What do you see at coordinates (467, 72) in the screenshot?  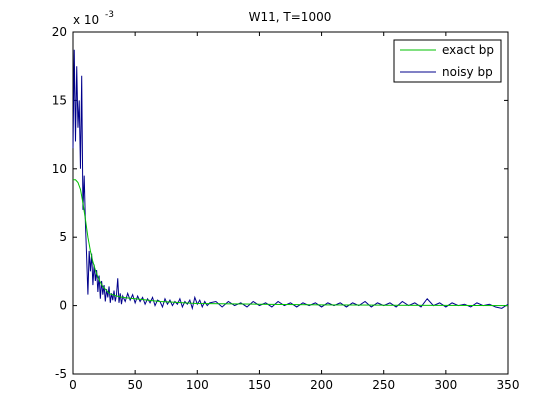 I see `legend-label-noisy-bp: noisy bp` at bounding box center [467, 72].